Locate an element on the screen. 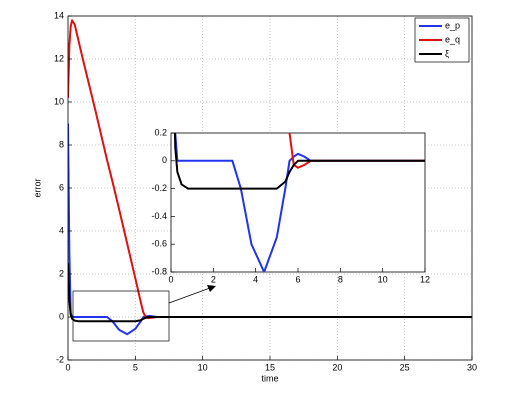 This screenshot has width=518, height=411. y-tick-label: -0.8 is located at coordinates (159, 271).